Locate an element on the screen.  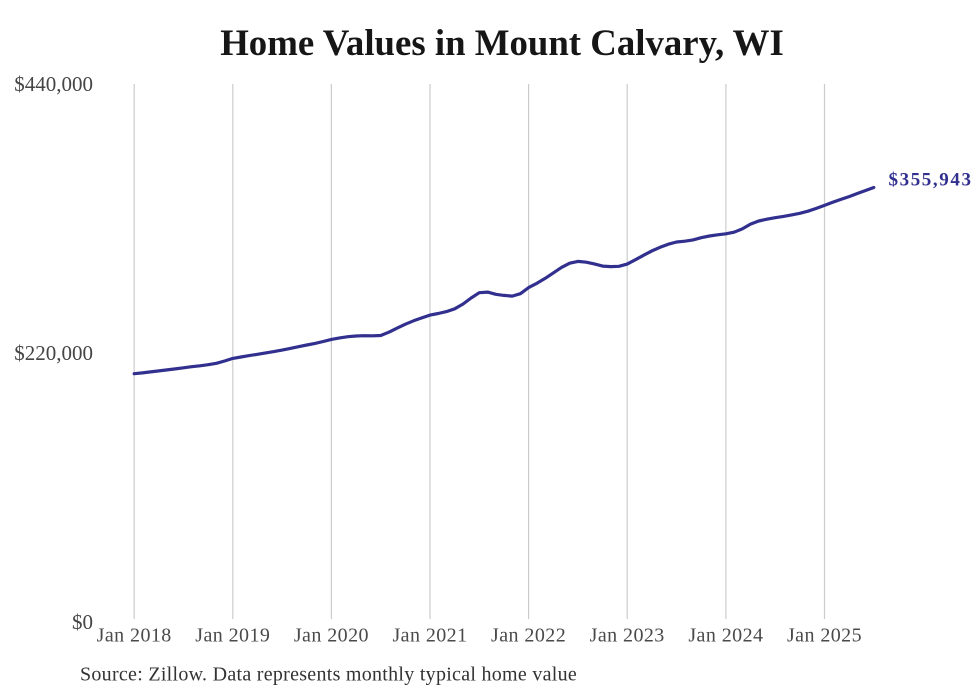
svg-text: Jan 2021 is located at coordinates (429, 636).